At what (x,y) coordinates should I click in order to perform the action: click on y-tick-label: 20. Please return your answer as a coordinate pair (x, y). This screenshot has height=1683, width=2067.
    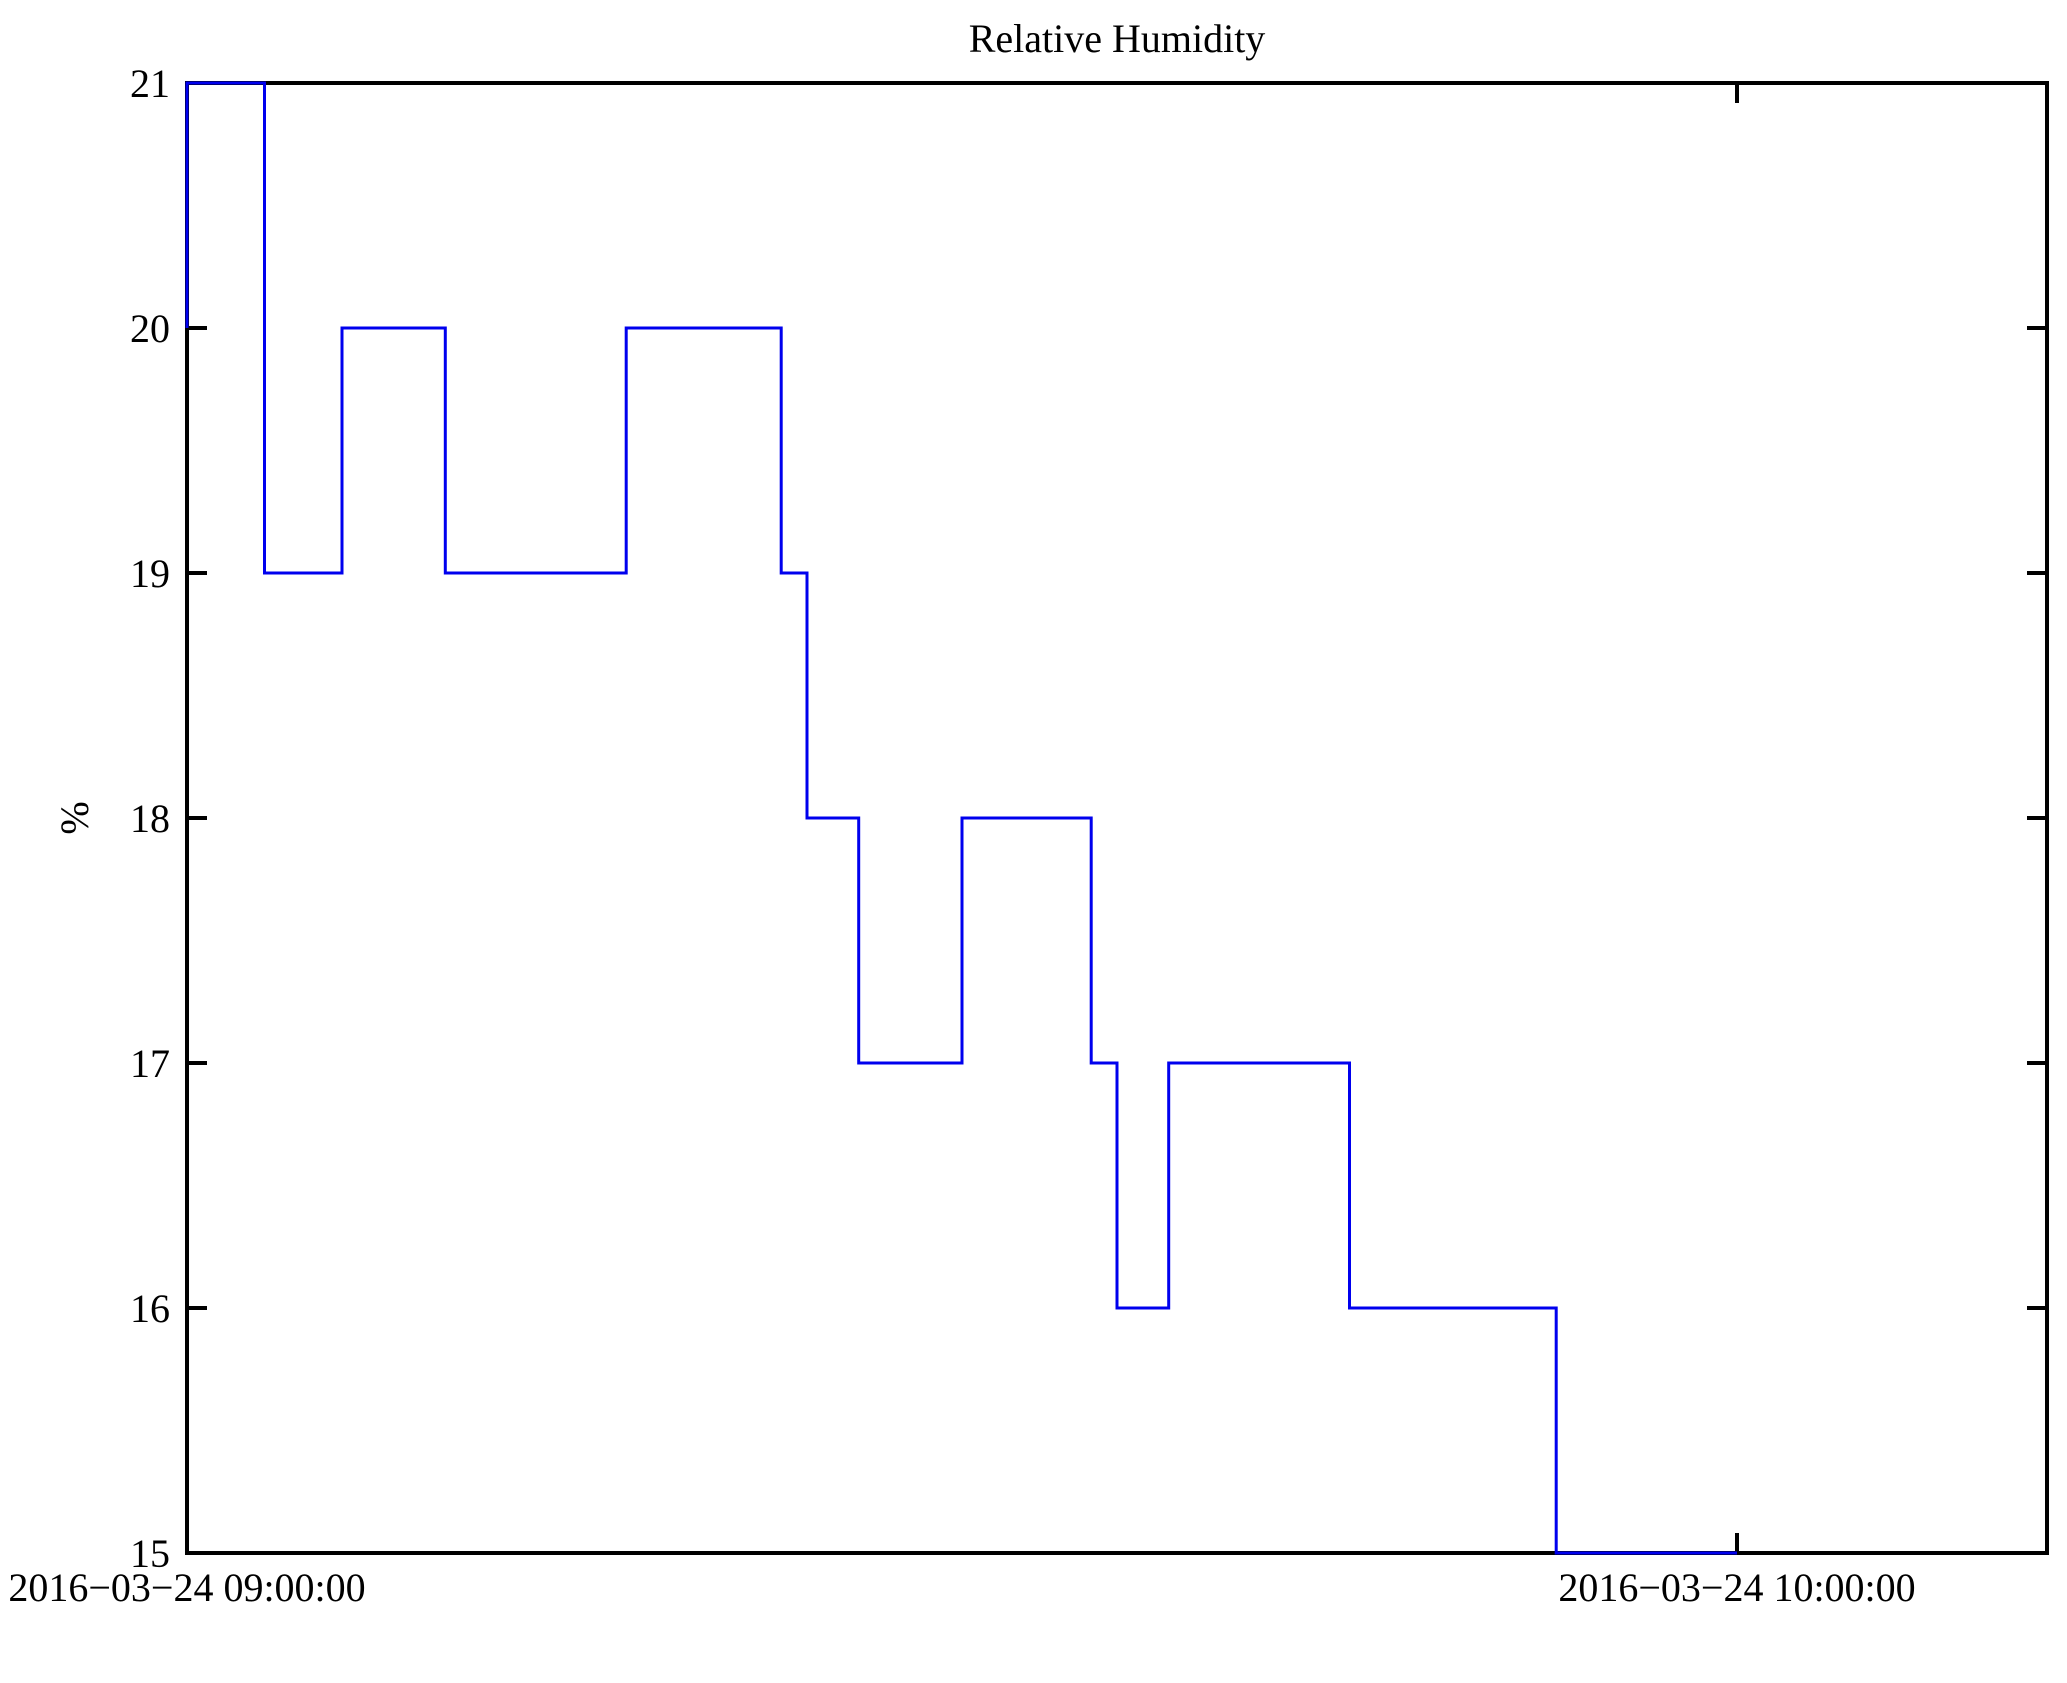
    Looking at the image, I should click on (150, 328).